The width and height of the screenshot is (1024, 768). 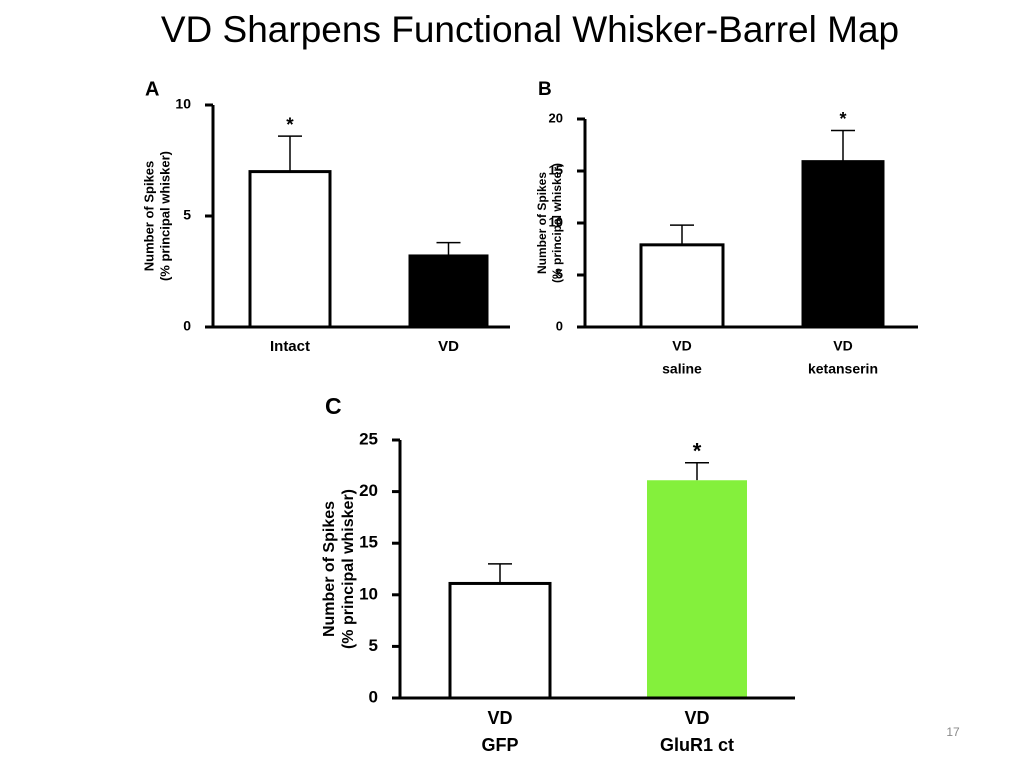 I want to click on x-tick-label: GluR1 ct, so click(x=697, y=745).